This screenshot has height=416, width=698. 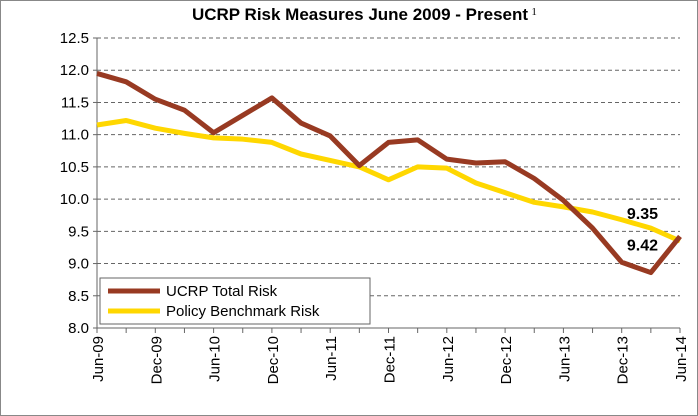 I want to click on x-tick-label: Dec-10, so click(x=273, y=360).